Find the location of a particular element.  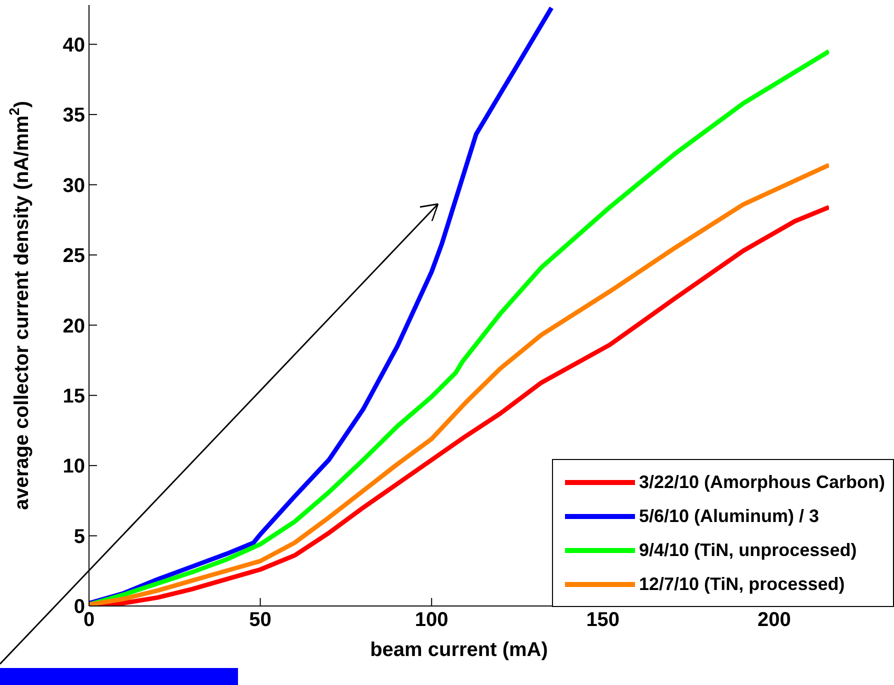

y-tick-label: 20 is located at coordinates (73, 326).